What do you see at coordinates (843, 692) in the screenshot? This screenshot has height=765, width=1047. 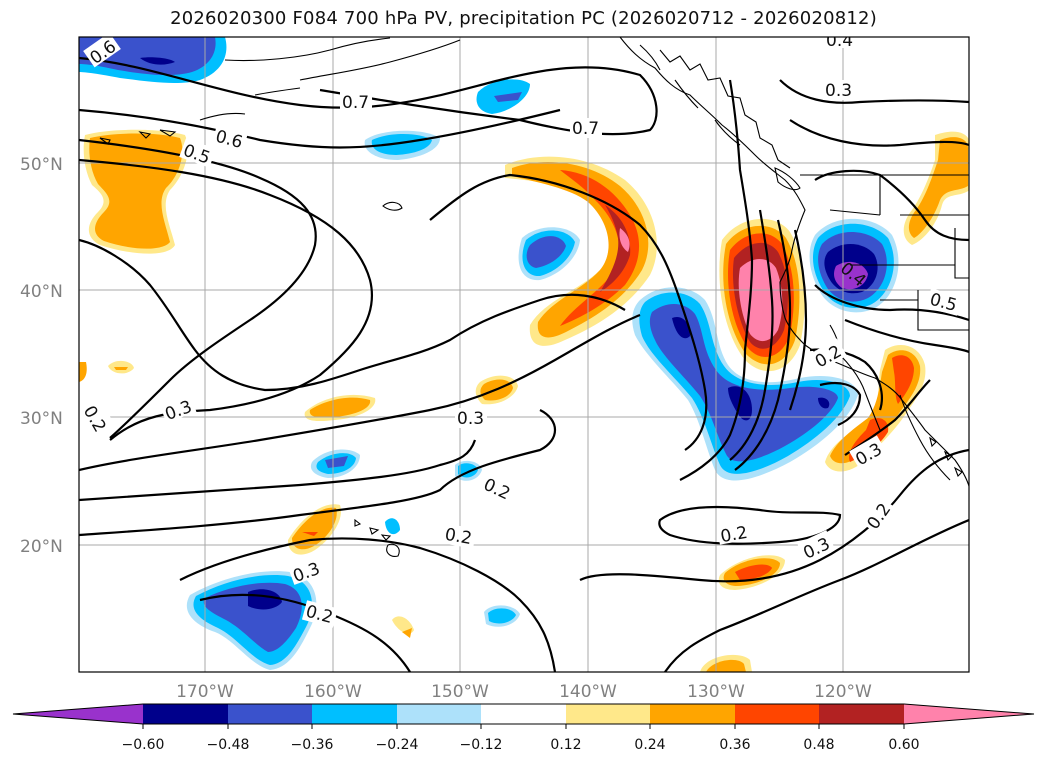 I see `lon-label-120w: 120°W` at bounding box center [843, 692].